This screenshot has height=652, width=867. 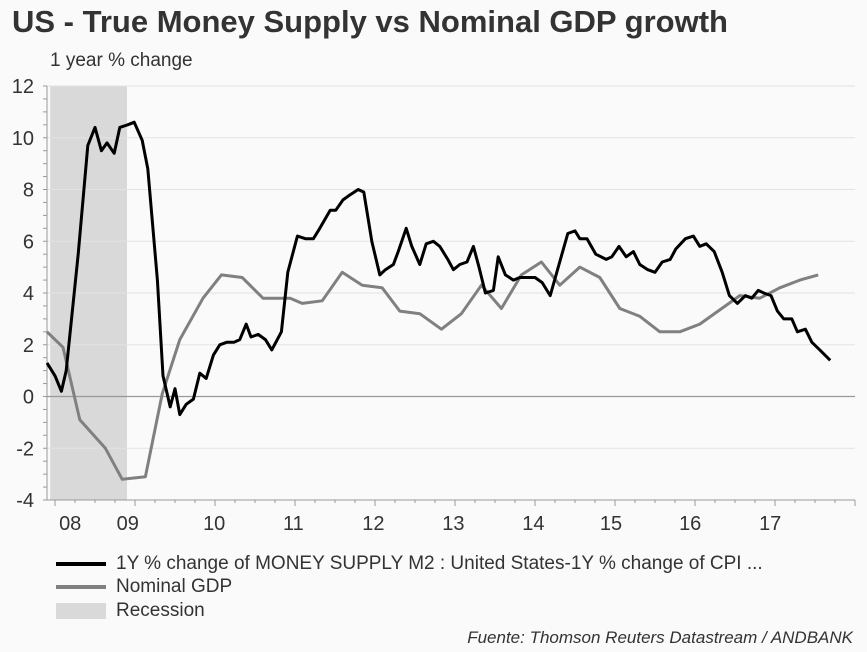 I want to click on x-tick-label: 09, so click(x=128, y=524).